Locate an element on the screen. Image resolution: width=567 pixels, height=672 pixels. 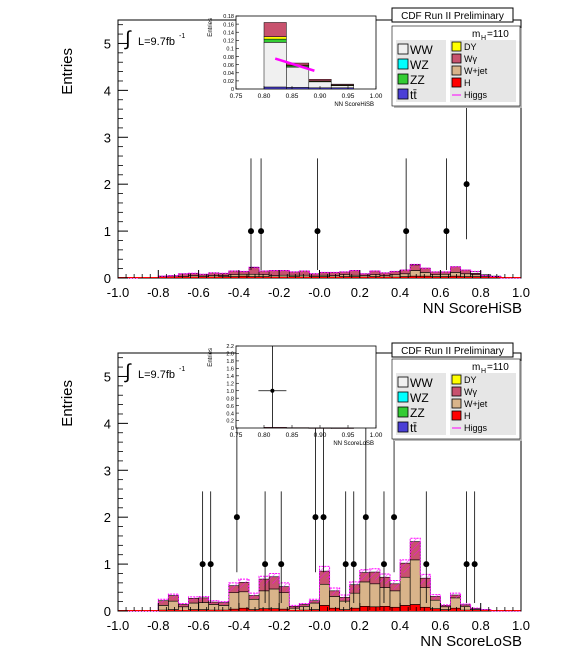
inset-y-tick-label: 1.8 is located at coordinates (230, 362).